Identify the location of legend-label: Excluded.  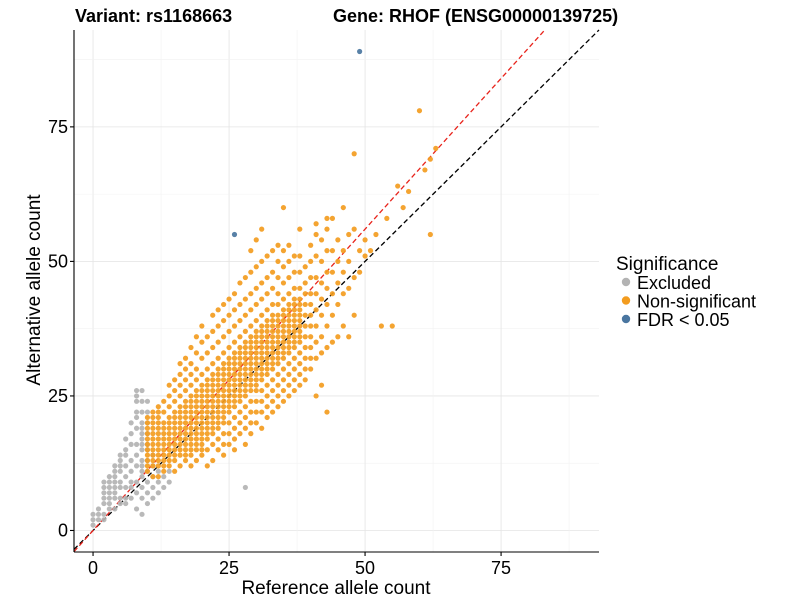
(674, 283).